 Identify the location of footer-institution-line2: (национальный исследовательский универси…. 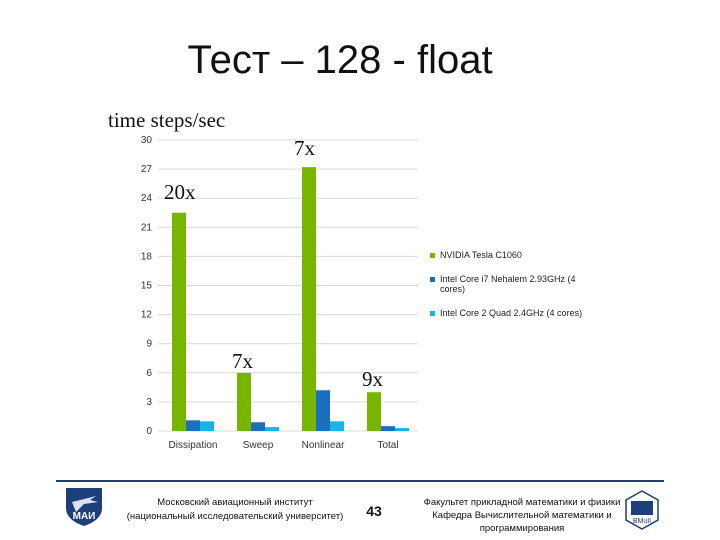
(235, 516).